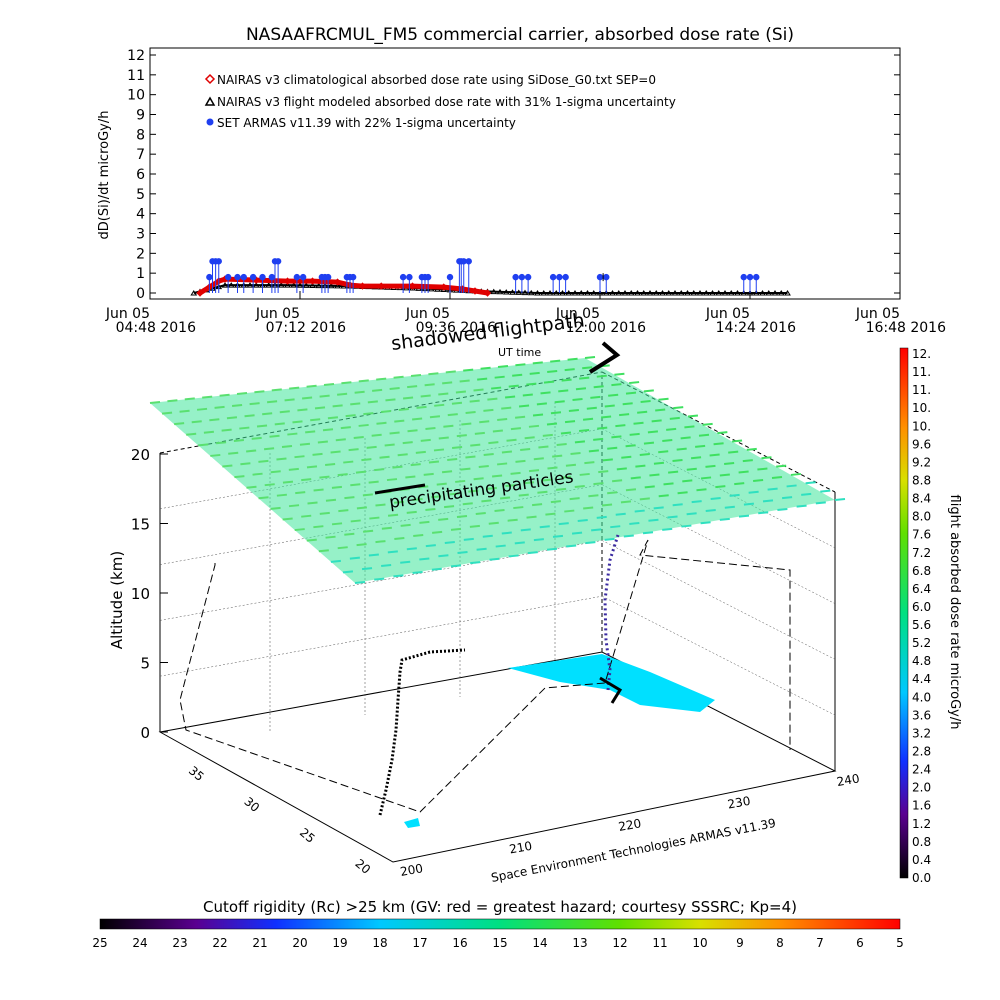 The height and width of the screenshot is (1000, 1000). I want to click on x-tick-time: 16:48 2016, so click(906, 328).